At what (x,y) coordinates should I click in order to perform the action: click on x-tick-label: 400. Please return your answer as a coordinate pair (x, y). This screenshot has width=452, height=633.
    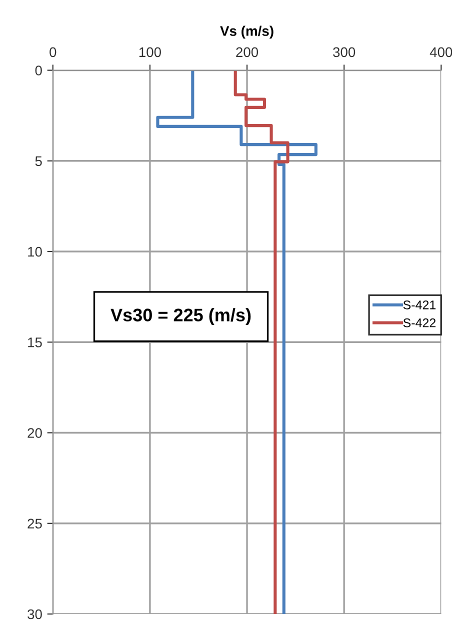
    Looking at the image, I should click on (441, 52).